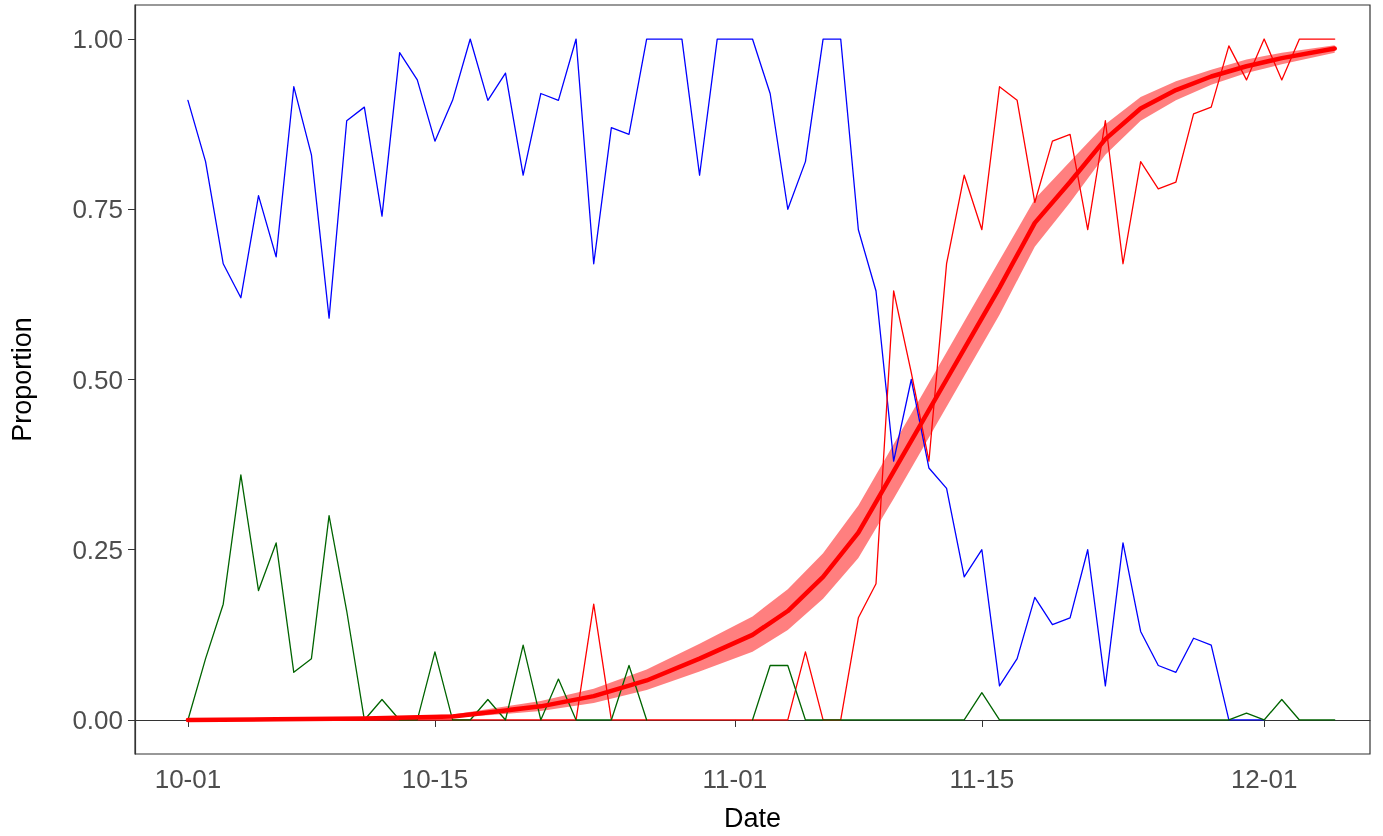  I want to click on x-tick-label: 11-15, so click(982, 779).